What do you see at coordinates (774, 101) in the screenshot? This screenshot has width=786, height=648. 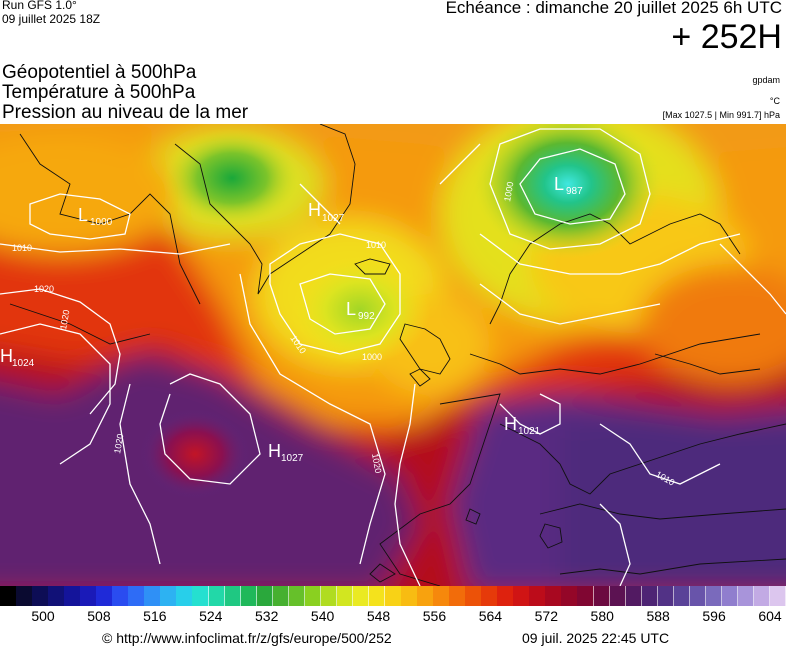 I see `unit-celsius: °C` at bounding box center [774, 101].